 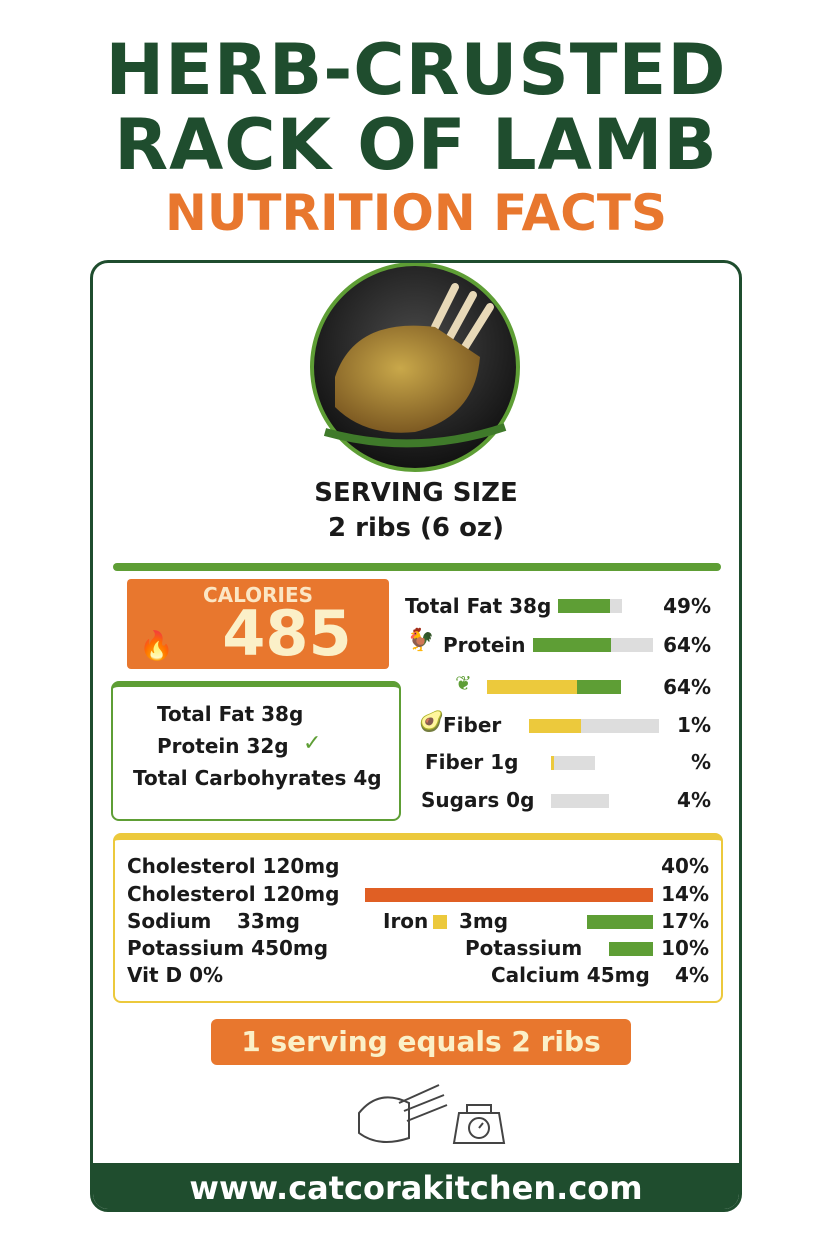 What do you see at coordinates (685, 921) in the screenshot?
I see `mineral-percent: 17%` at bounding box center [685, 921].